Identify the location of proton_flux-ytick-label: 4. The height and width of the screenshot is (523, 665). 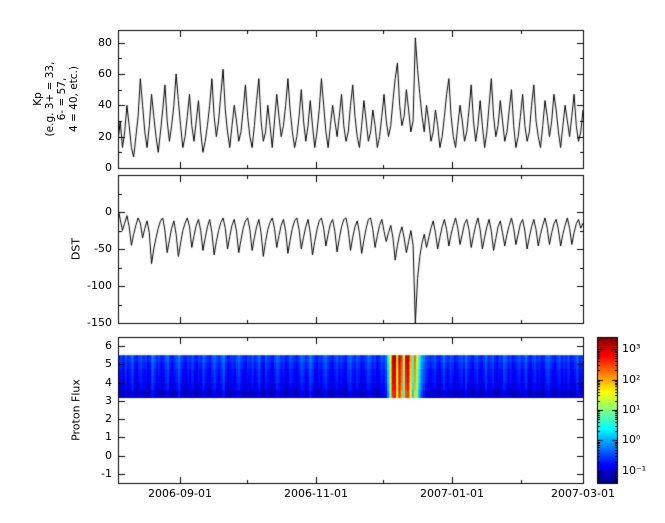
(108, 382).